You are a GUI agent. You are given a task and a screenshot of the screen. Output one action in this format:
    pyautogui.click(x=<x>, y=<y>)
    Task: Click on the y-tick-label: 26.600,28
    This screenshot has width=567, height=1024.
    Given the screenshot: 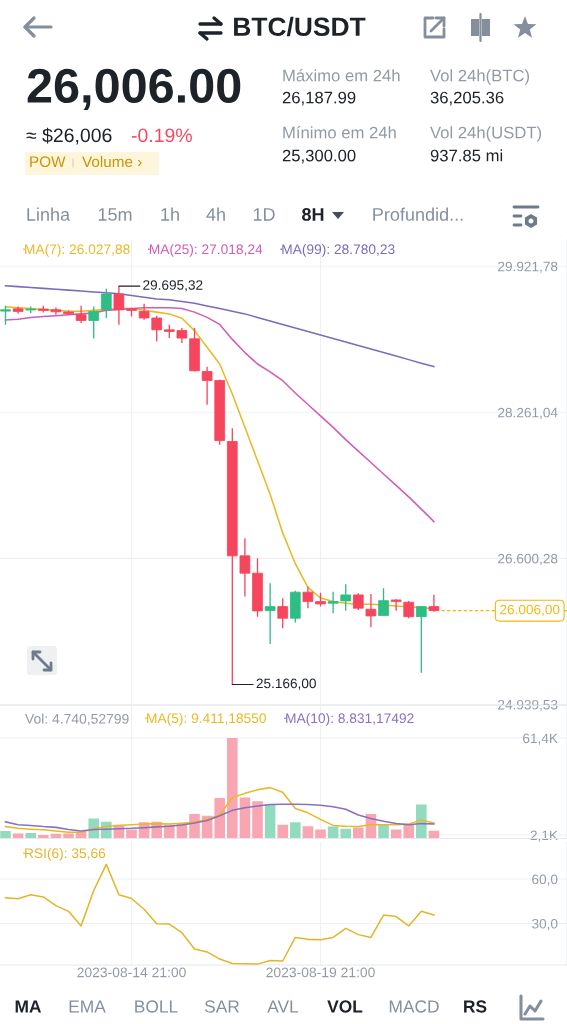 What is the action you would take?
    pyautogui.click(x=528, y=559)
    